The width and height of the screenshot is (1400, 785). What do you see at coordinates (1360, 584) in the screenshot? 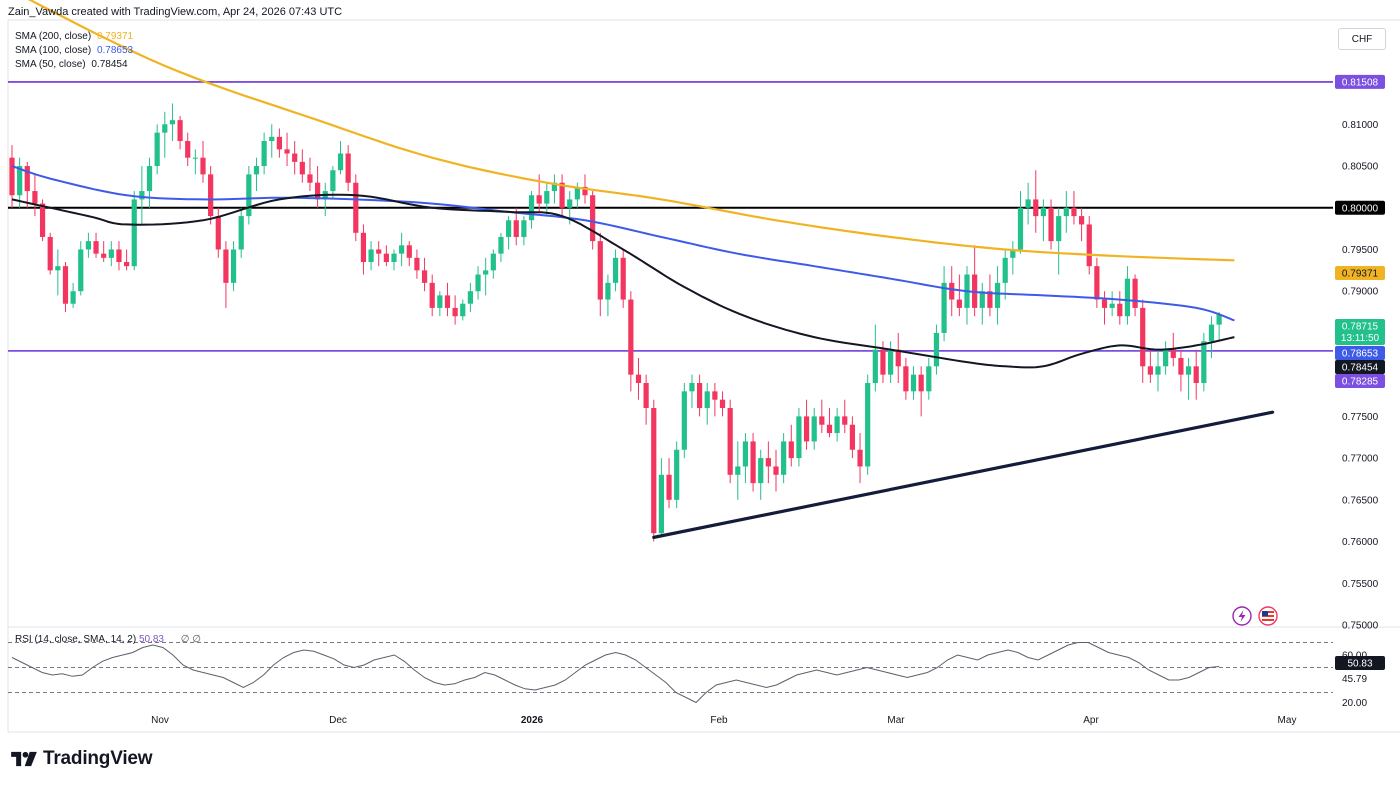
I see `price-tick-label: 0.75500` at bounding box center [1360, 584].